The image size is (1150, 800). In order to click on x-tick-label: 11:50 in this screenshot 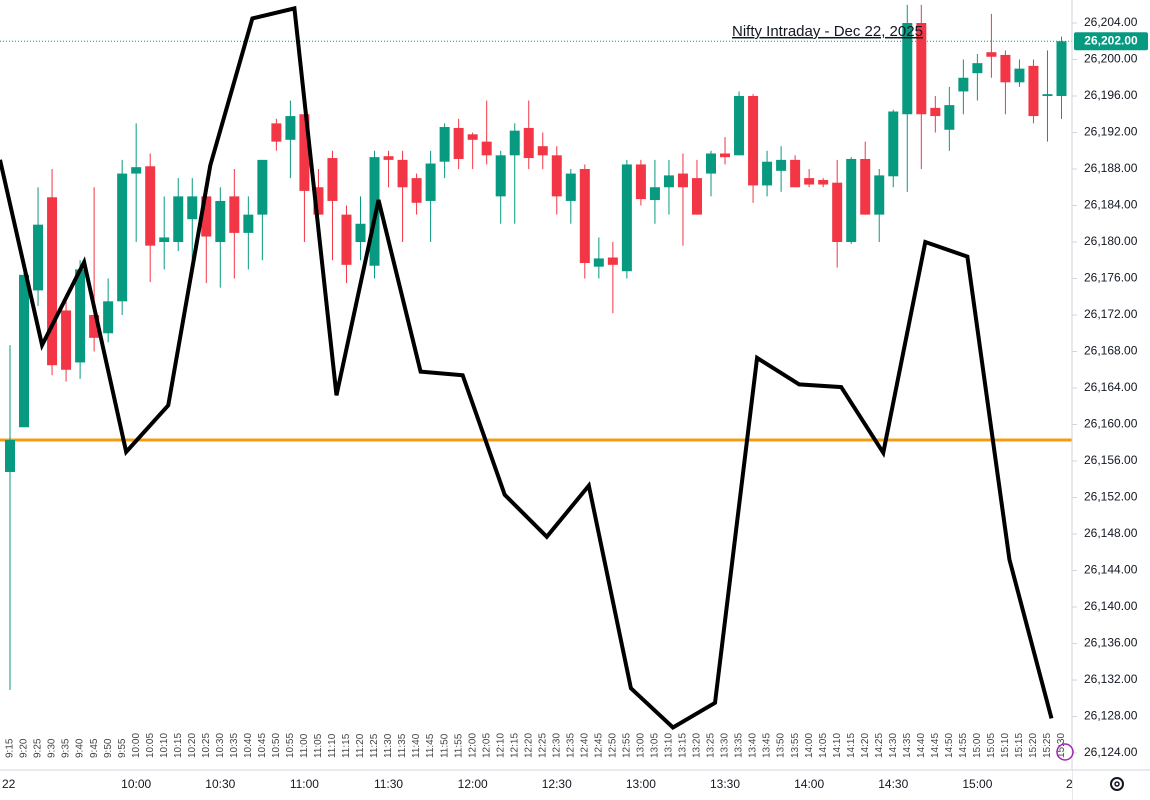, I will do `click(444, 745)`.